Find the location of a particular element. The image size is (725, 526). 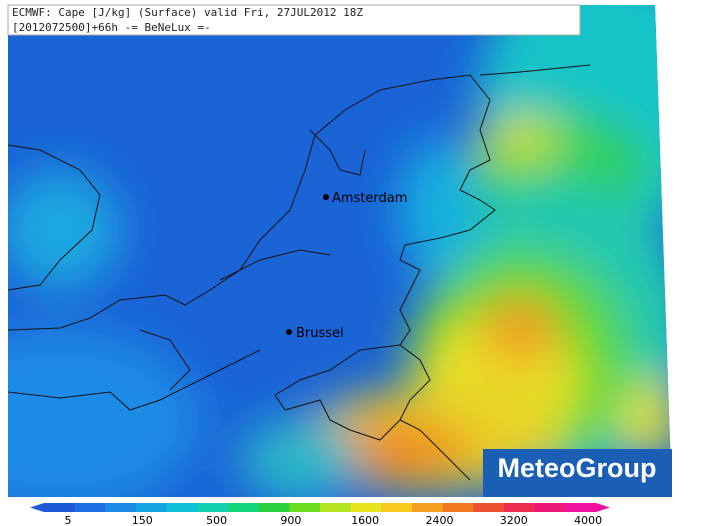

colorbar is located at coordinates (320, 507).